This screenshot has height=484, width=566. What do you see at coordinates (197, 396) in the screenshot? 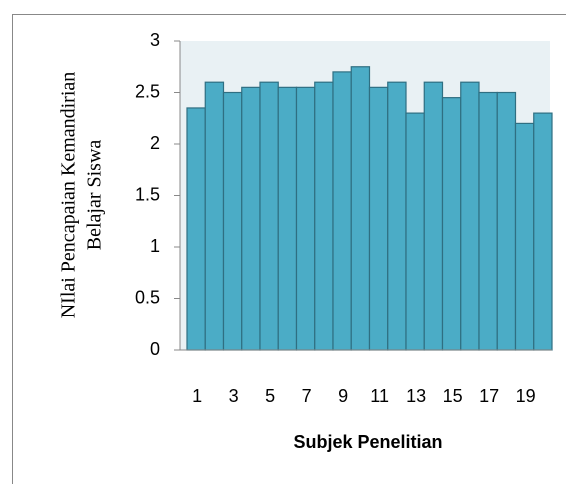
I see `x-tick-label: 1` at bounding box center [197, 396].